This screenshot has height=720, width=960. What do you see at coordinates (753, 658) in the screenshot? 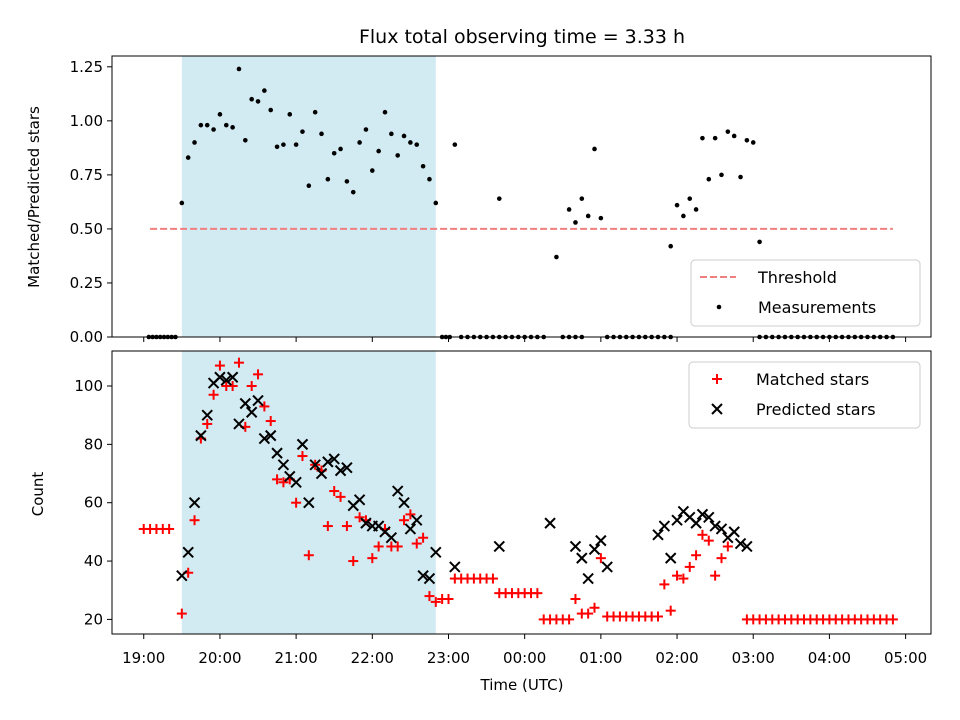
I see `x-tick-label: 03:00` at bounding box center [753, 658].